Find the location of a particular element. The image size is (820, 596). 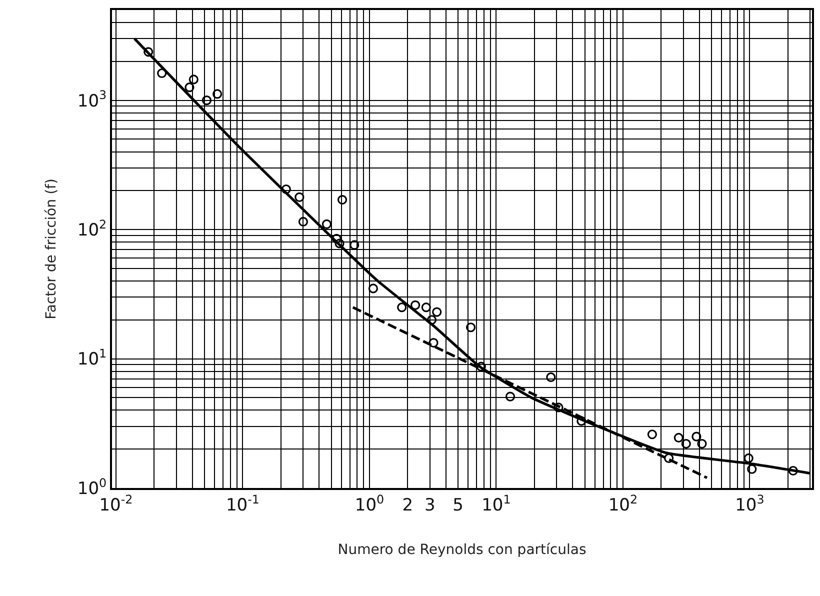

x-tick-label: 10$^{-1}$ is located at coordinates (243, 504).